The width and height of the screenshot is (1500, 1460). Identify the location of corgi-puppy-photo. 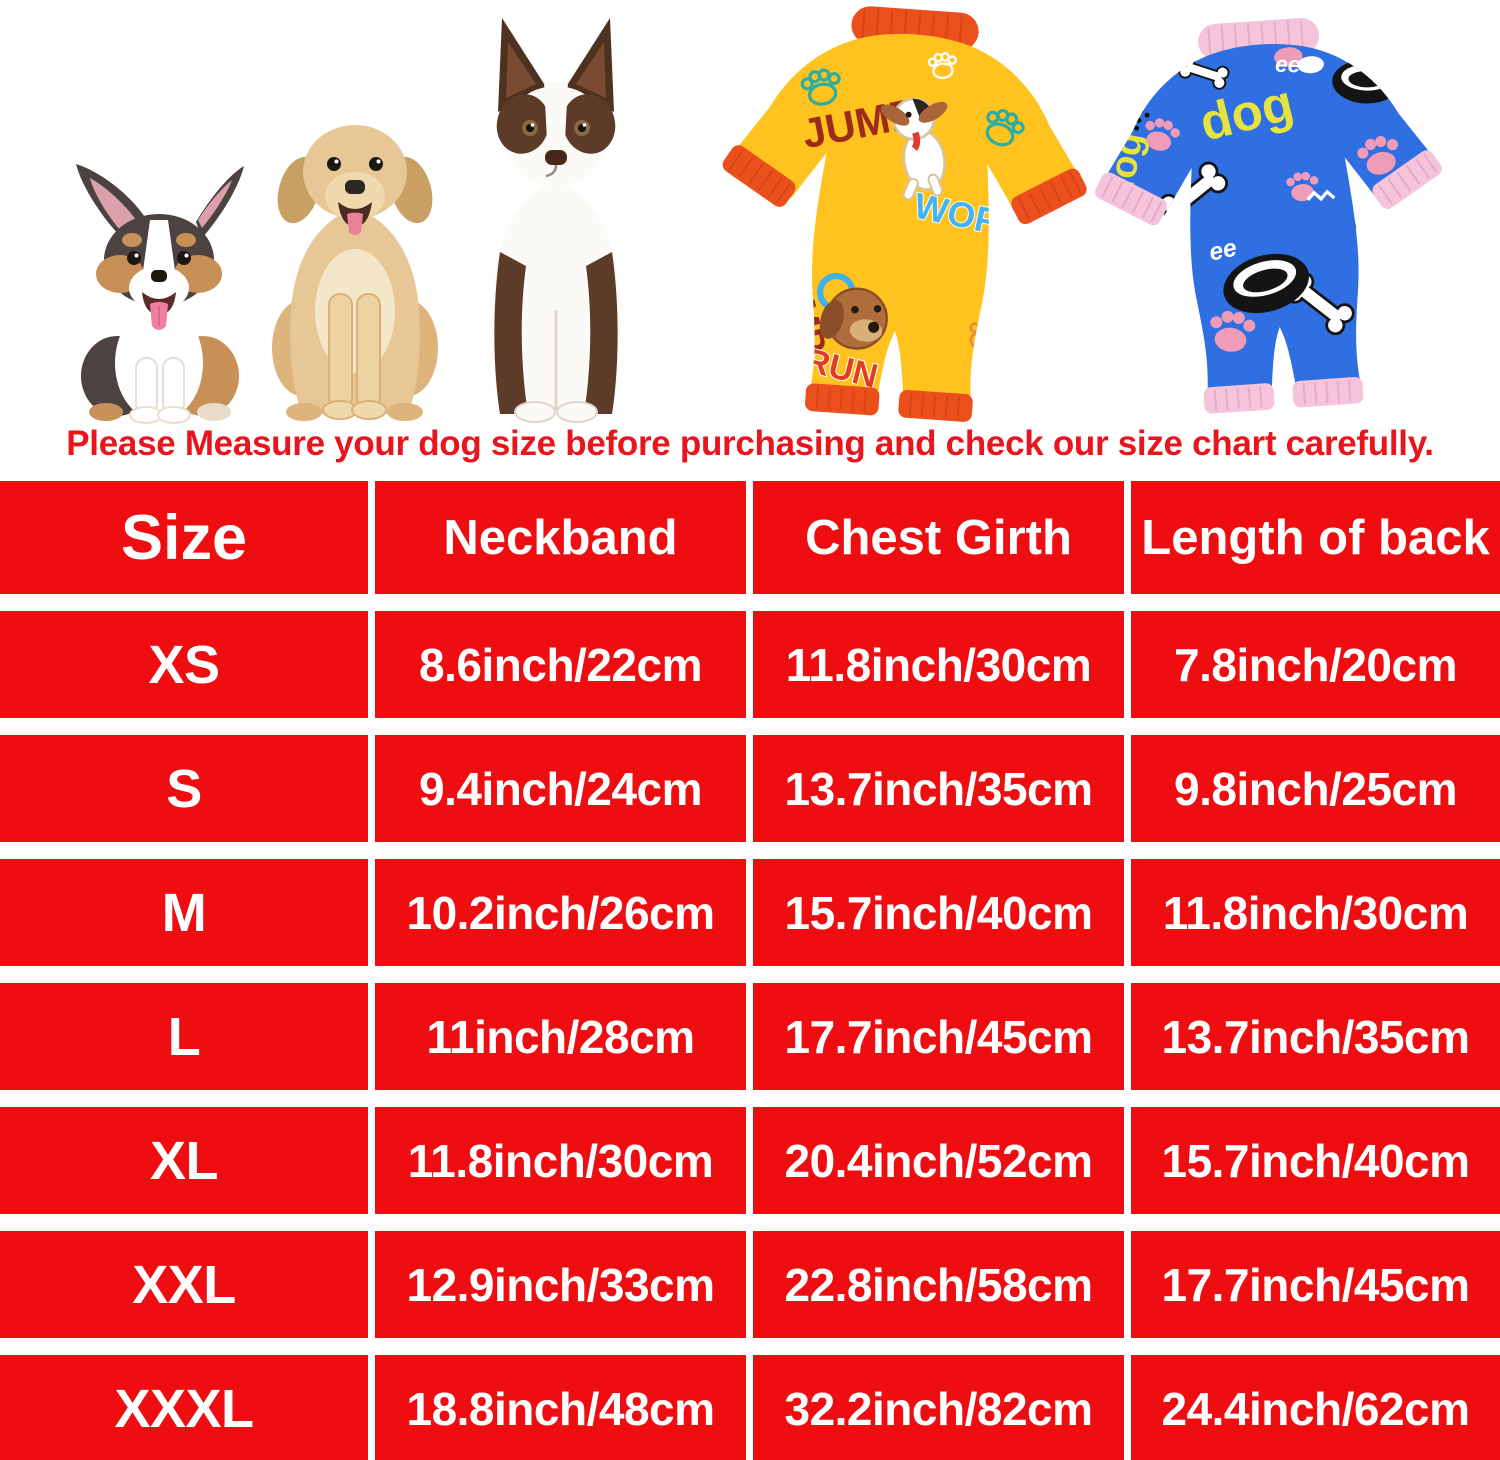
(160, 294).